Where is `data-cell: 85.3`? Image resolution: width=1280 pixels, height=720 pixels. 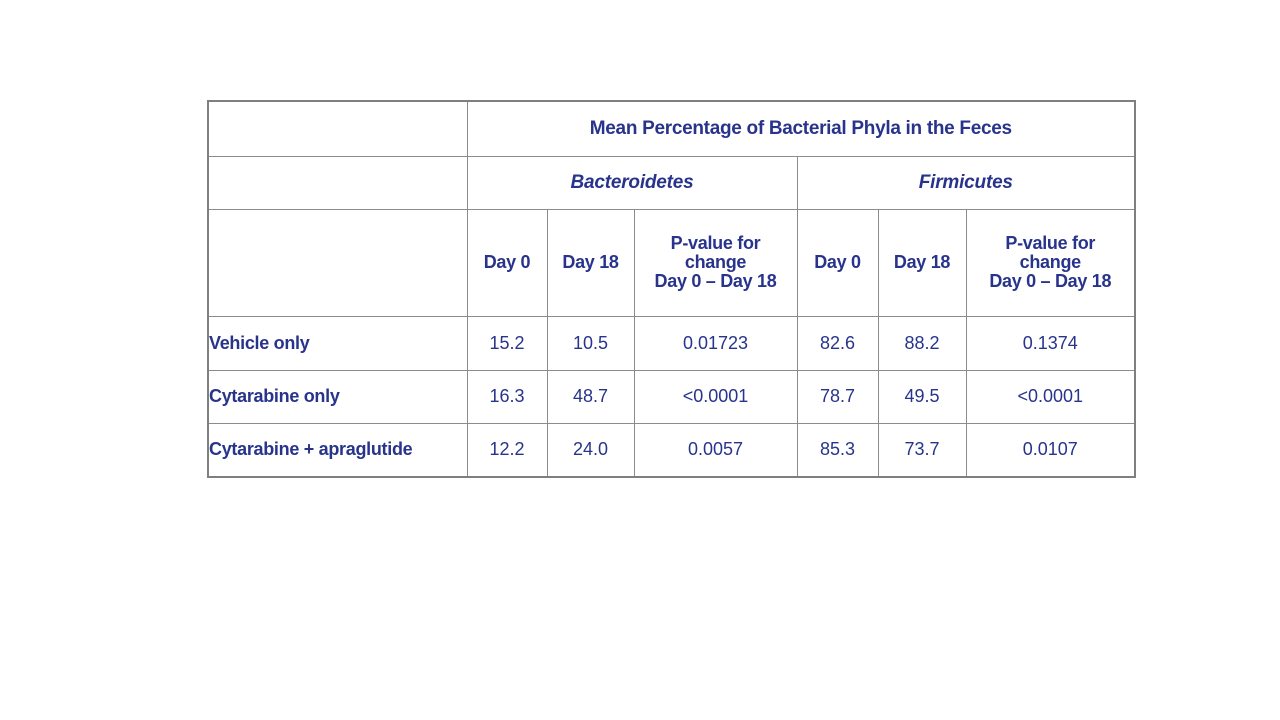
data-cell: 85.3 is located at coordinates (837, 450).